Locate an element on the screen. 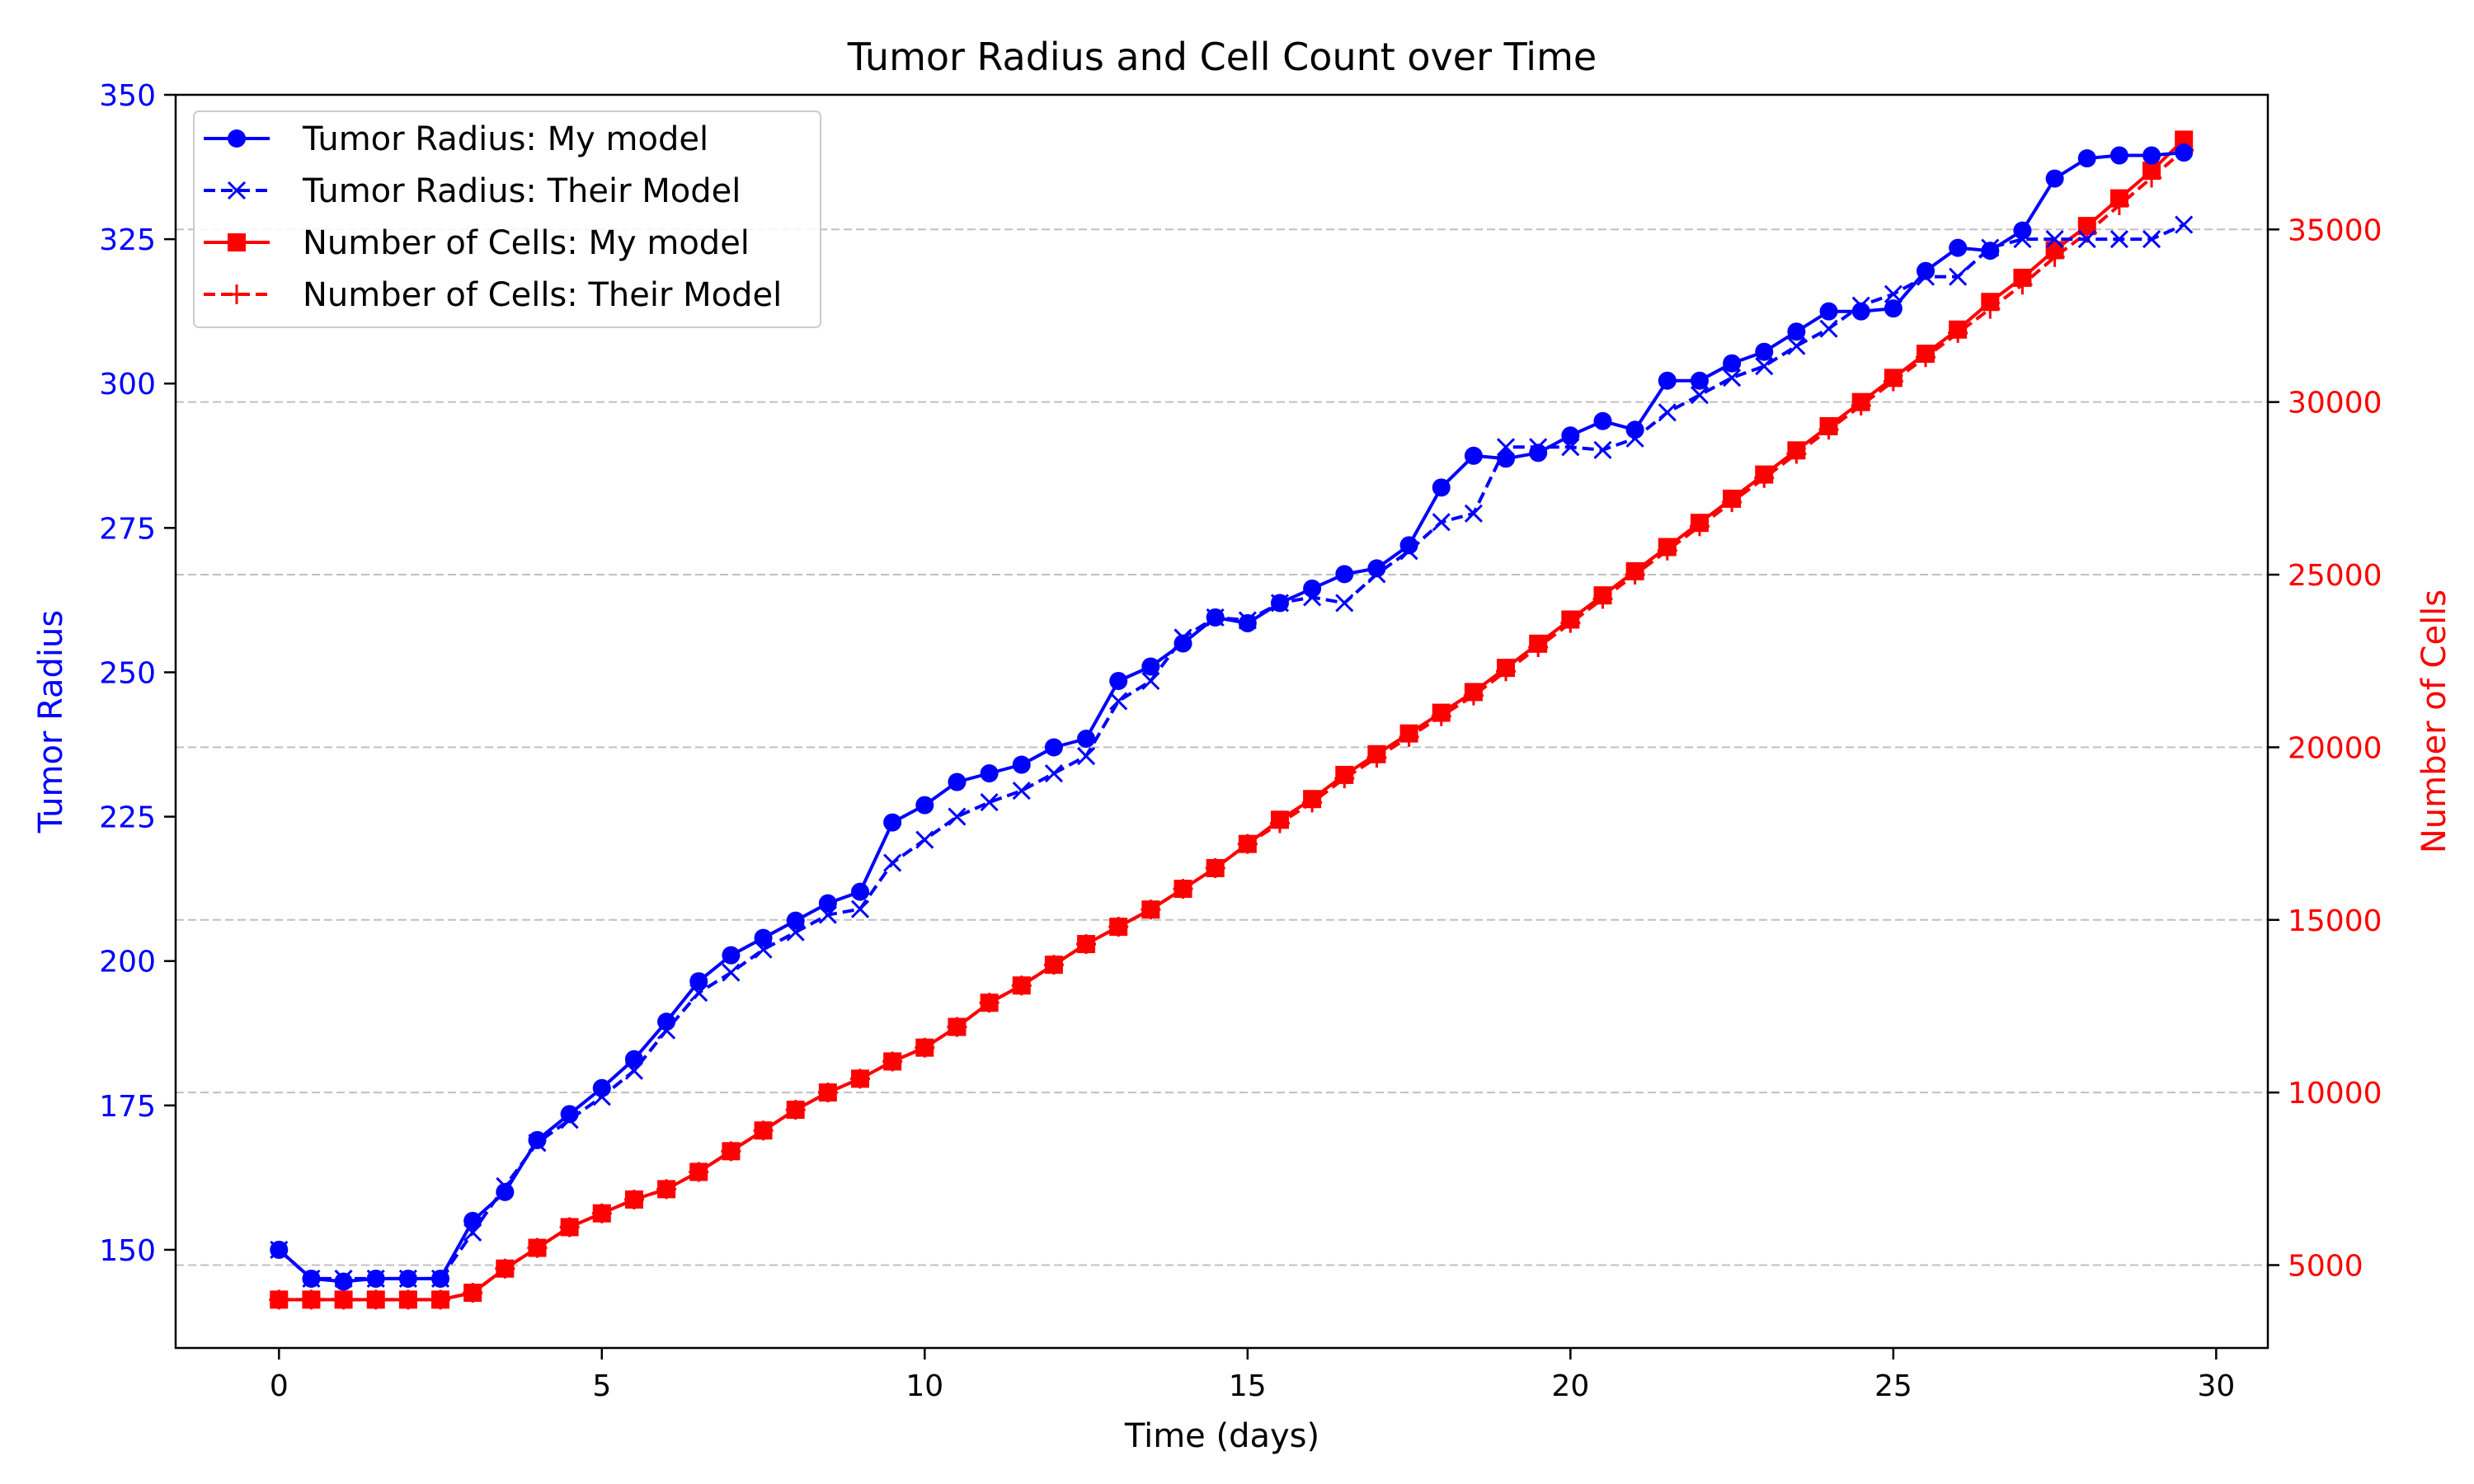 This screenshot has height=1484, width=2474. y-axis-left-label: Tumor Radius is located at coordinates (51, 722).